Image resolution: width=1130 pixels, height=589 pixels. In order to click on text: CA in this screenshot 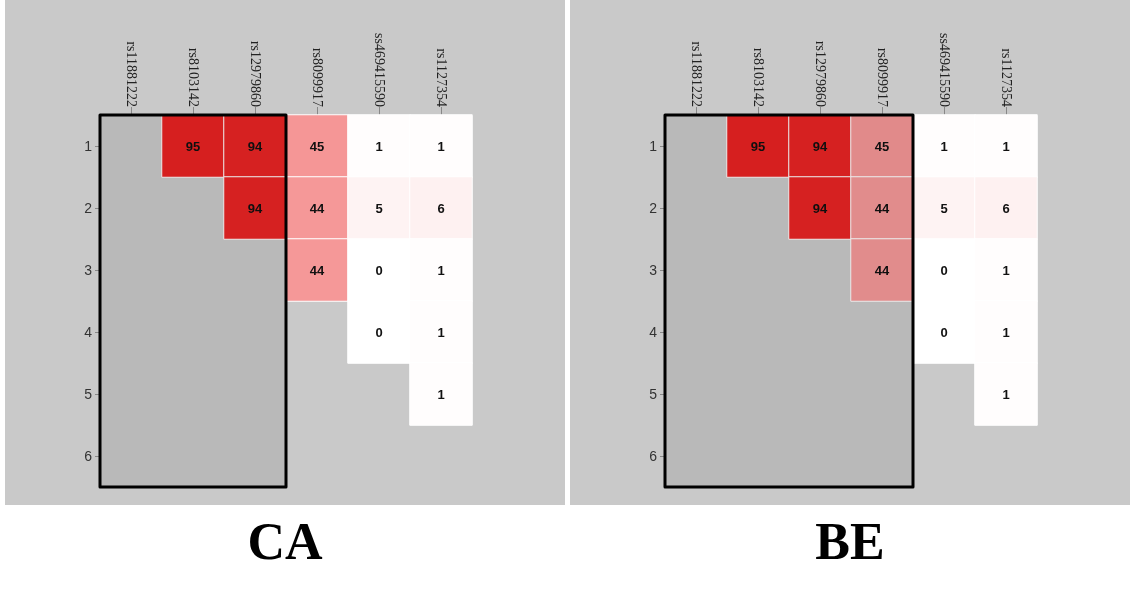, I will do `click(285, 541)`.